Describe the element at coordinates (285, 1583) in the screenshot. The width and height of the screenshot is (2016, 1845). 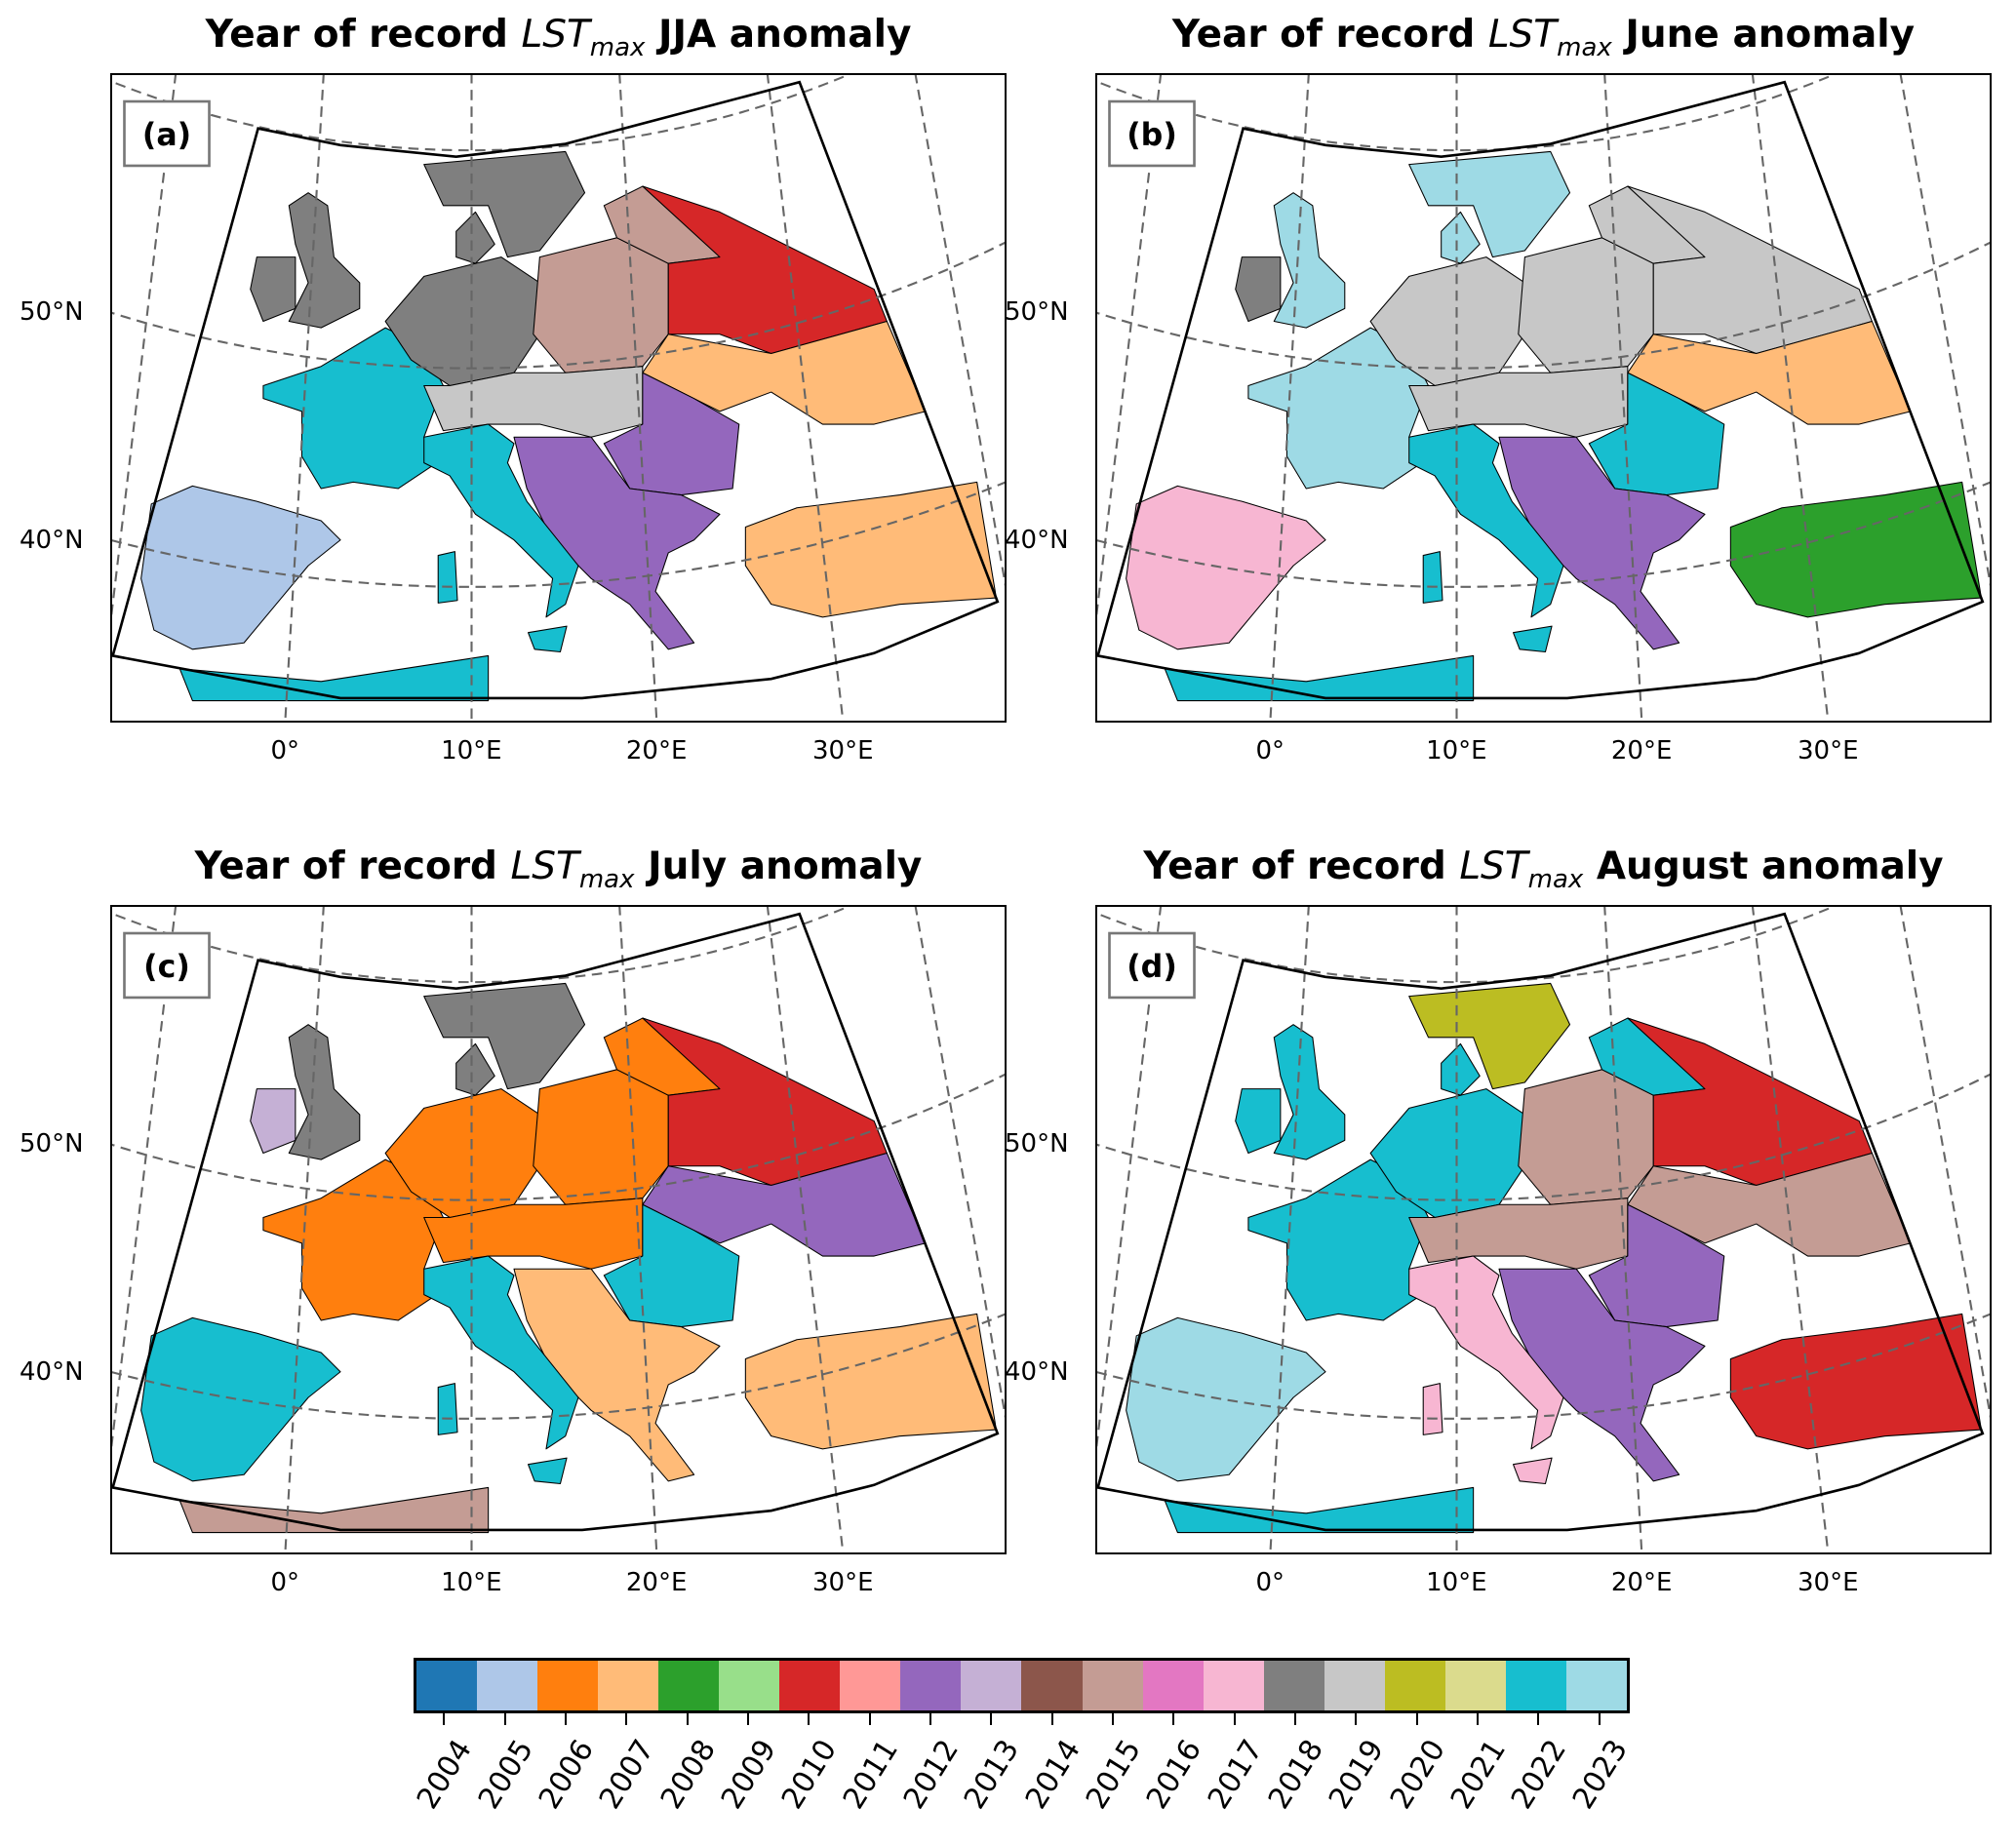
I see `longitude-label: 0°` at that location.